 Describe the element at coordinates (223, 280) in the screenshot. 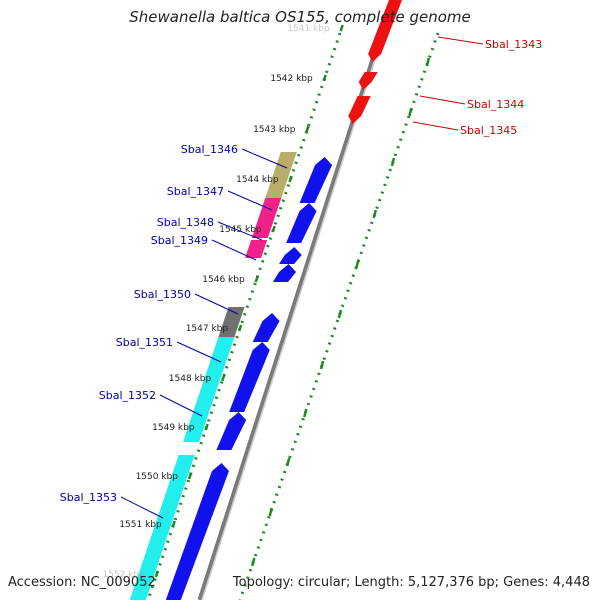

I see `kbp-label: 1546 kbp` at that location.